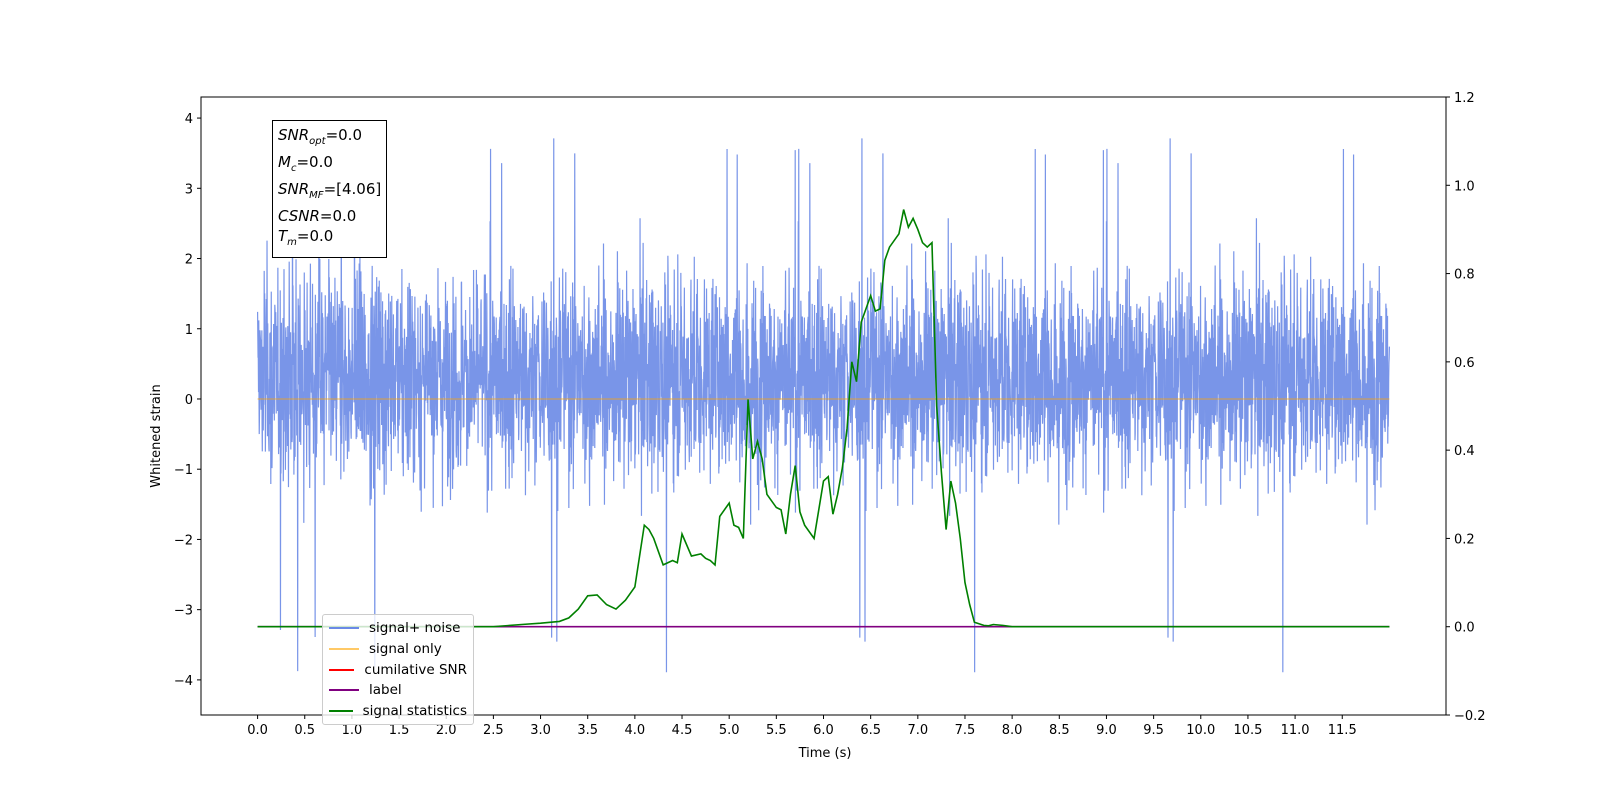 The image size is (1600, 800). What do you see at coordinates (493, 730) in the screenshot?
I see `x-tick-label: 2.5` at bounding box center [493, 730].